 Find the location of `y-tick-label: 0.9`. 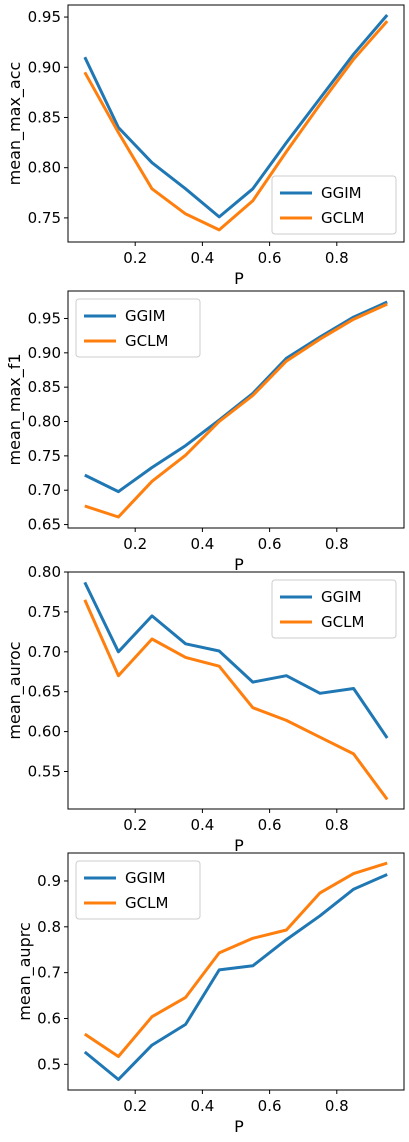

y-tick-label: 0.9 is located at coordinates (49, 881).